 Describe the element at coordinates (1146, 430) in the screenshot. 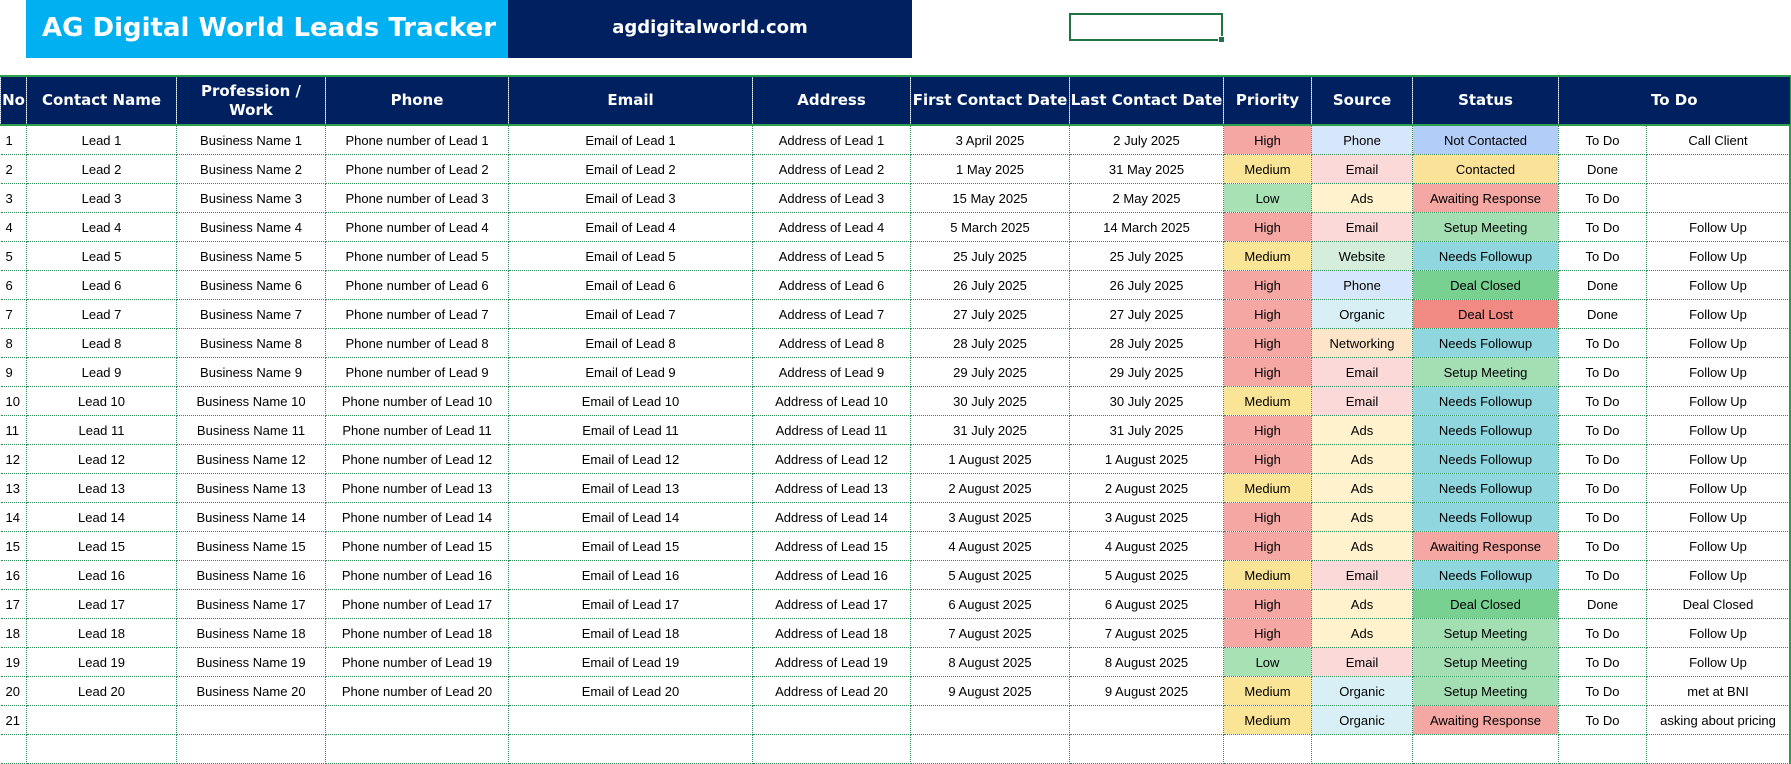

I see `cell-last-contact: 31 July 2025` at that location.